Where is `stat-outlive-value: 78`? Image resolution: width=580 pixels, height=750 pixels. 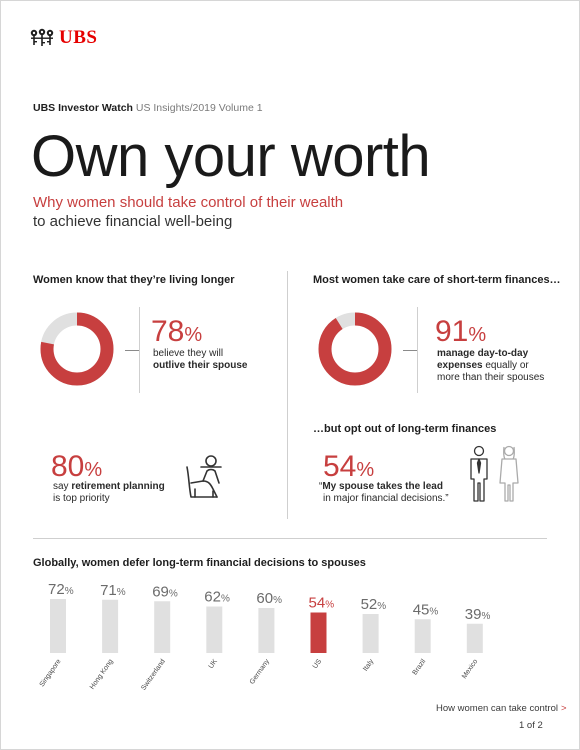 stat-outlive-value: 78 is located at coordinates (168, 331).